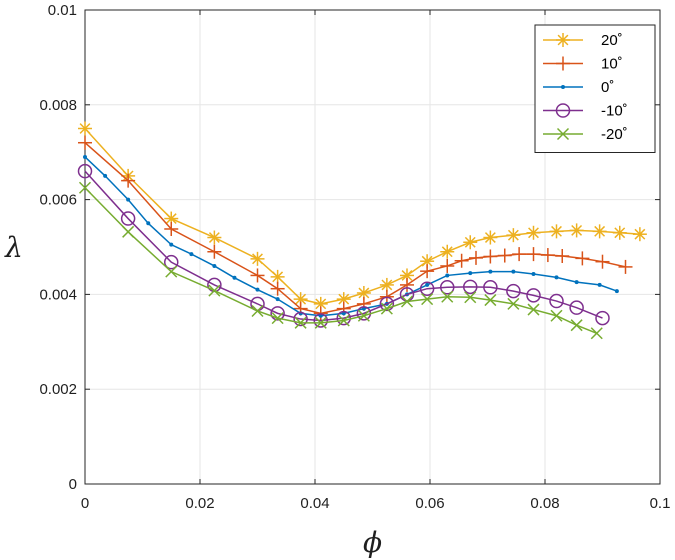 The height and width of the screenshot is (560, 675). I want to click on legend-item: 0˚, so click(578, 87).